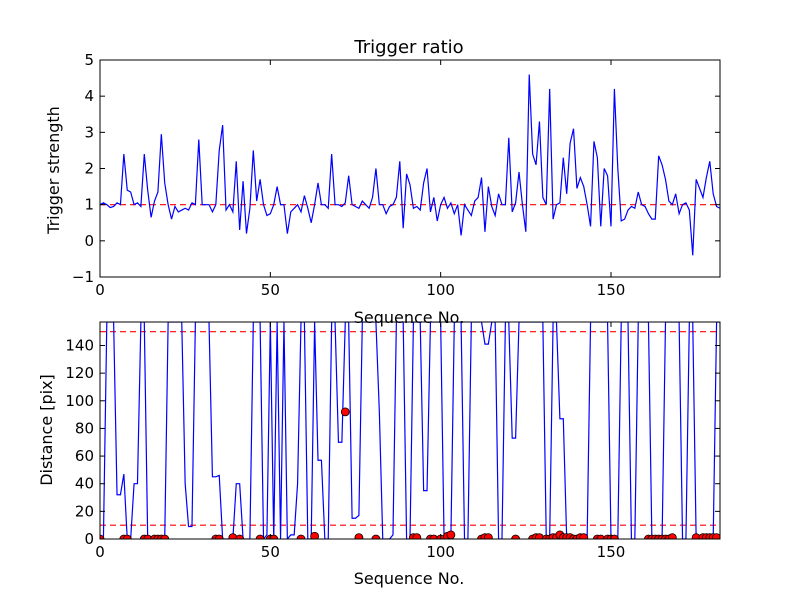 This screenshot has height=600, width=800. I want to click on y-tick-label: 4, so click(89, 96).